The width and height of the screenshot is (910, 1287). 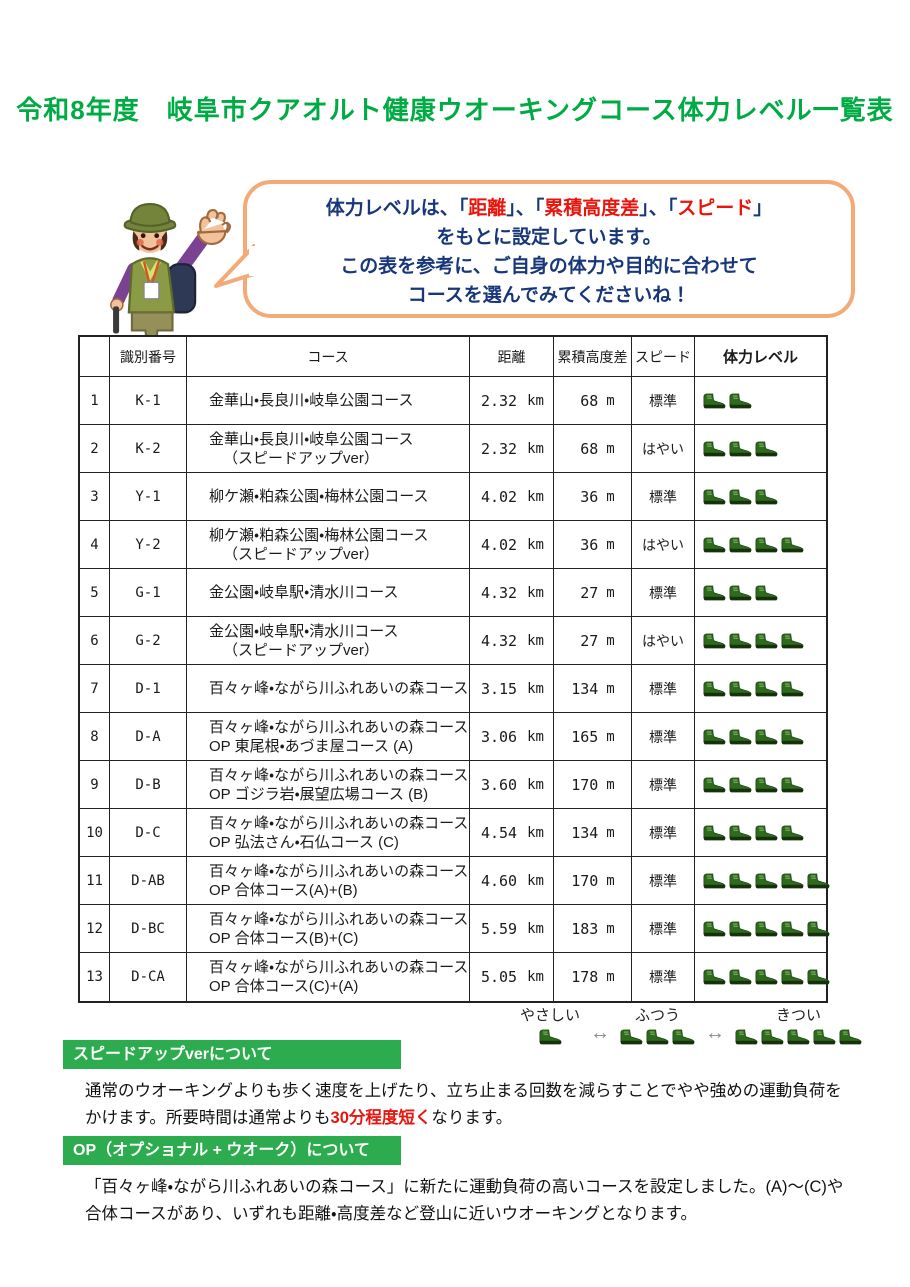 I want to click on cell-row-number: 6, so click(x=95, y=641).